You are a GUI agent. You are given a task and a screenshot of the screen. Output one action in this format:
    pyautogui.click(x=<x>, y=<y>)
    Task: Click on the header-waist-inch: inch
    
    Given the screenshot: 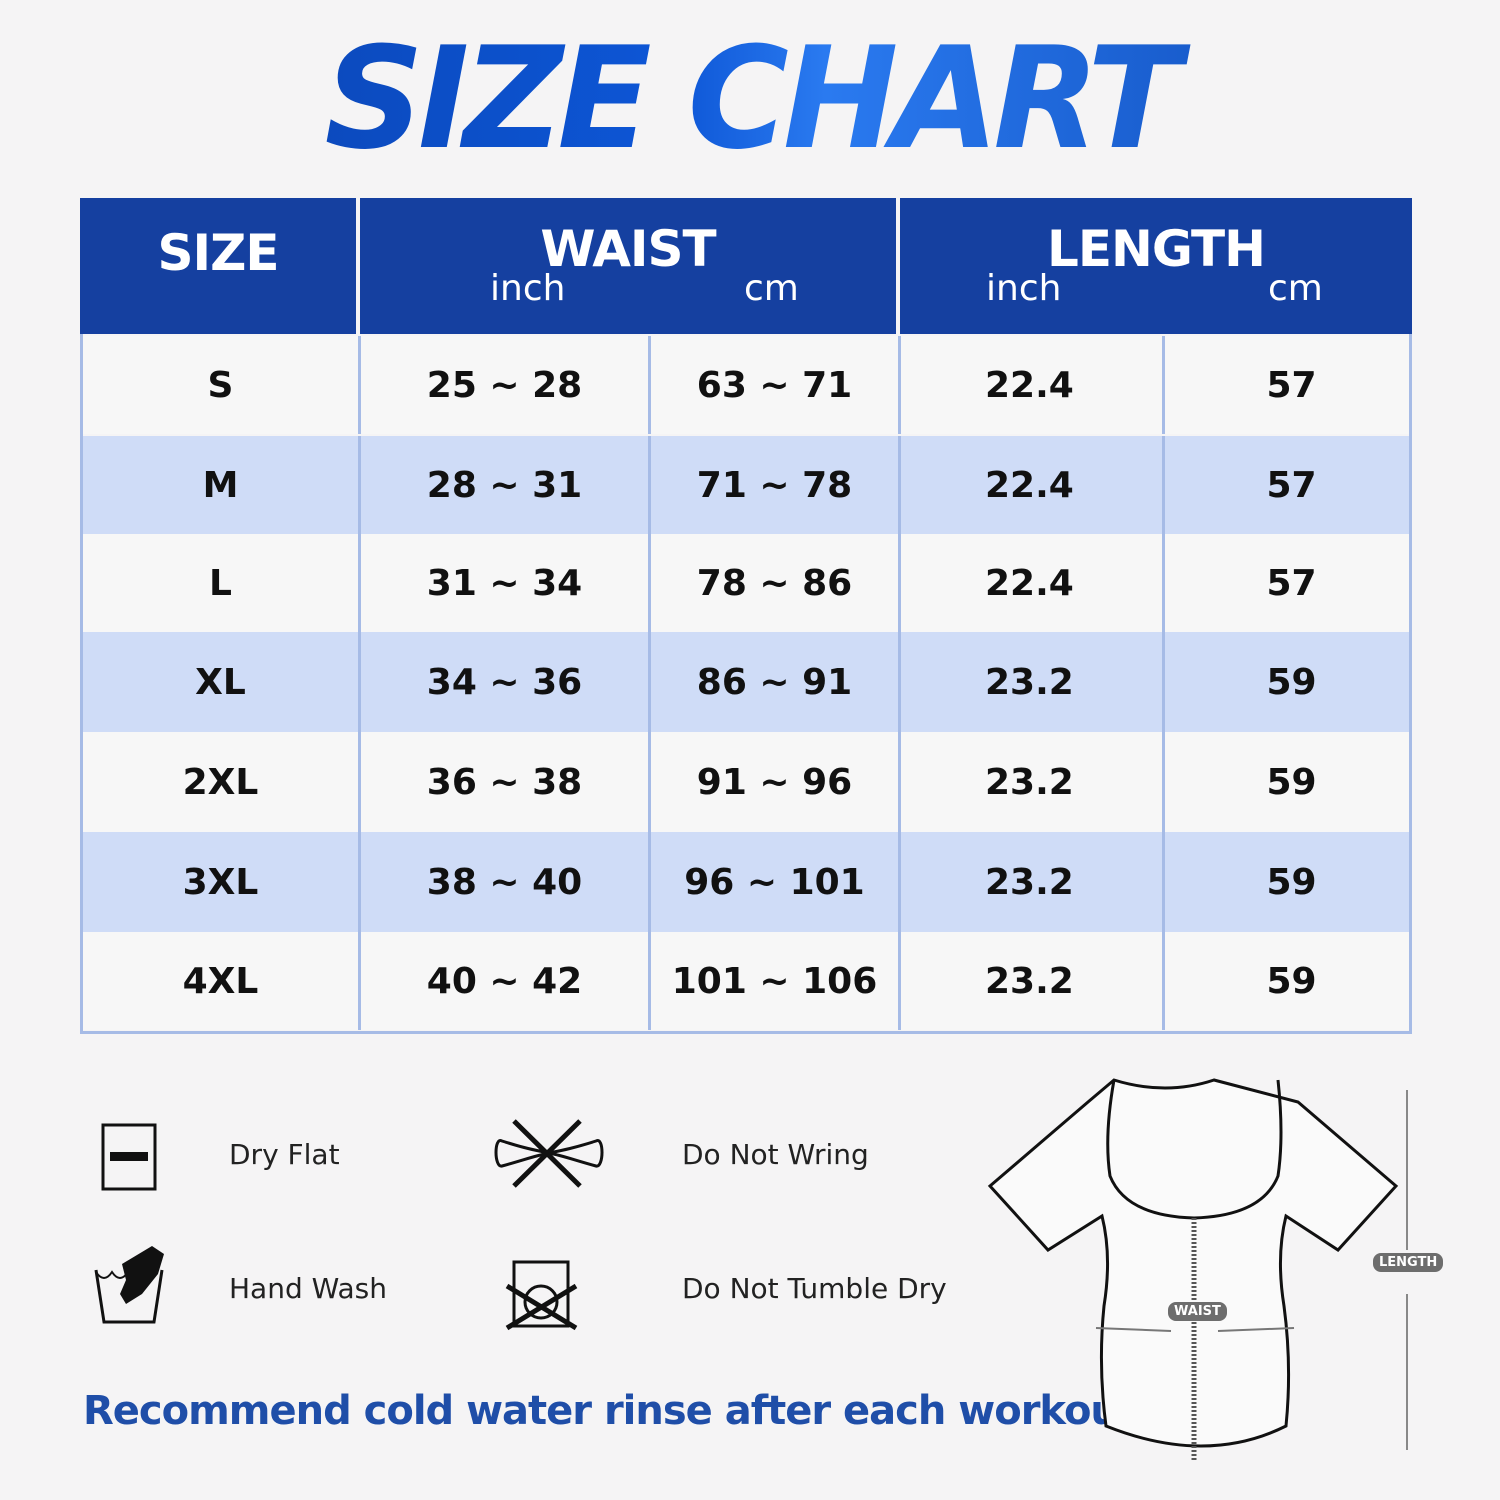 What is the action you would take?
    pyautogui.click(x=528, y=288)
    